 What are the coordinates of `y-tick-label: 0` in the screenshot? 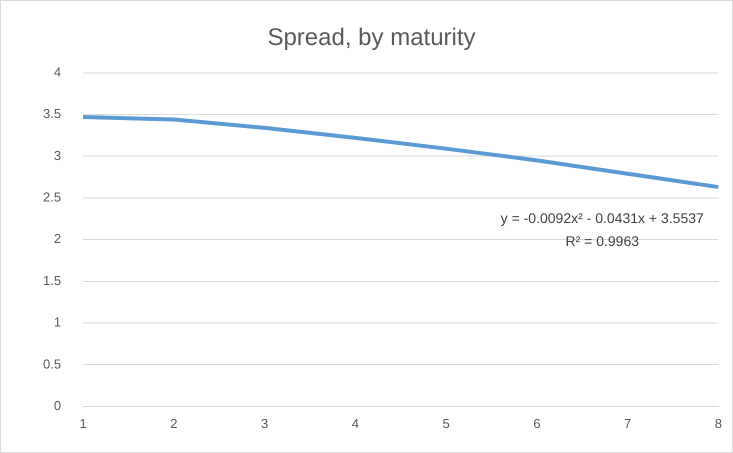 It's located at (58, 405).